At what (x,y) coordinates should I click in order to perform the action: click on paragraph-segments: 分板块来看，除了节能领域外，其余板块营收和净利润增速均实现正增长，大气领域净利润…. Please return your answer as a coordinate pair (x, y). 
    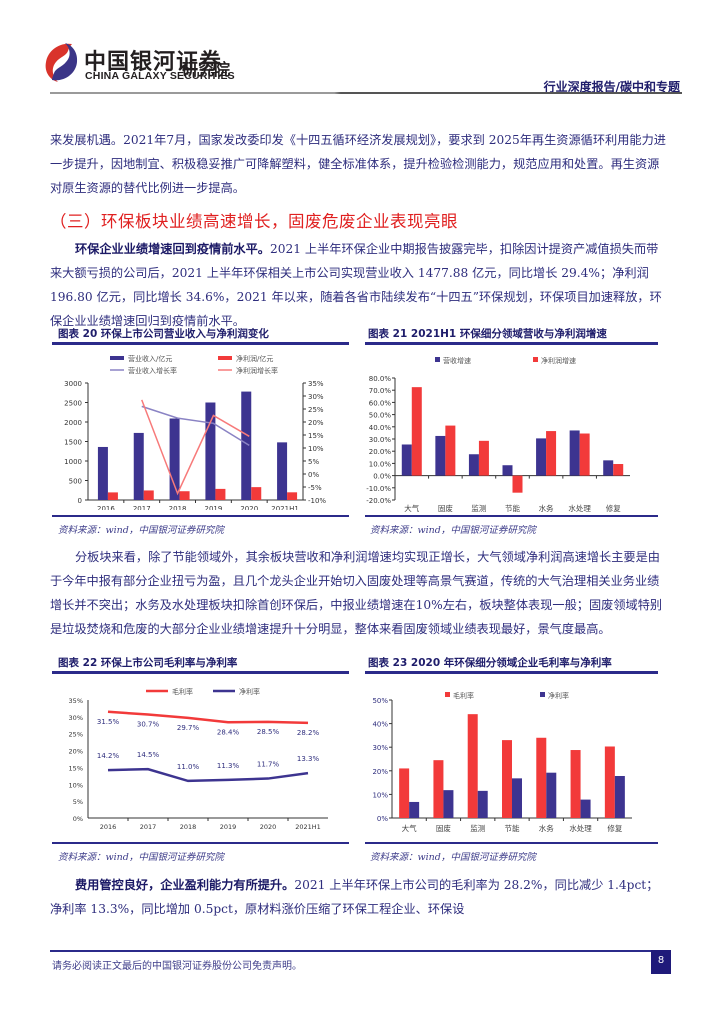
    Looking at the image, I should click on (356, 593).